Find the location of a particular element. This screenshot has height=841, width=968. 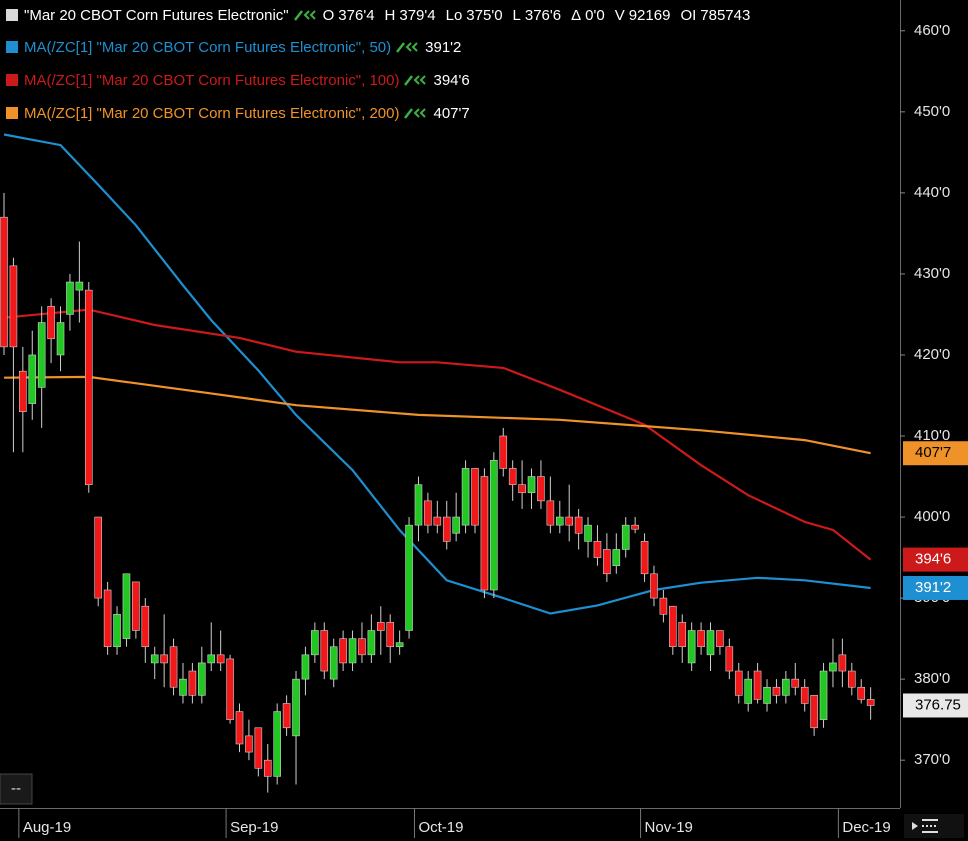

ma-tag is located at coordinates (935, 453).